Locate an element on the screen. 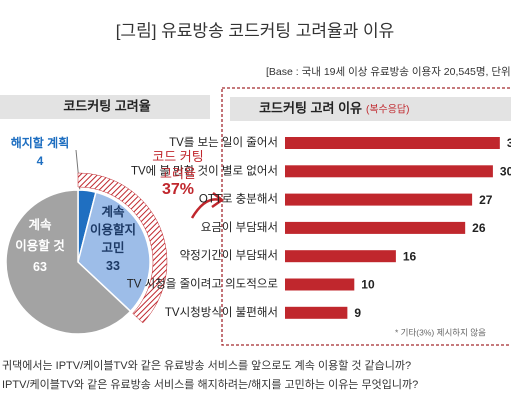 The image size is (511, 400). bar-title: 코드커팅 고려 이유 is located at coordinates (310, 107).